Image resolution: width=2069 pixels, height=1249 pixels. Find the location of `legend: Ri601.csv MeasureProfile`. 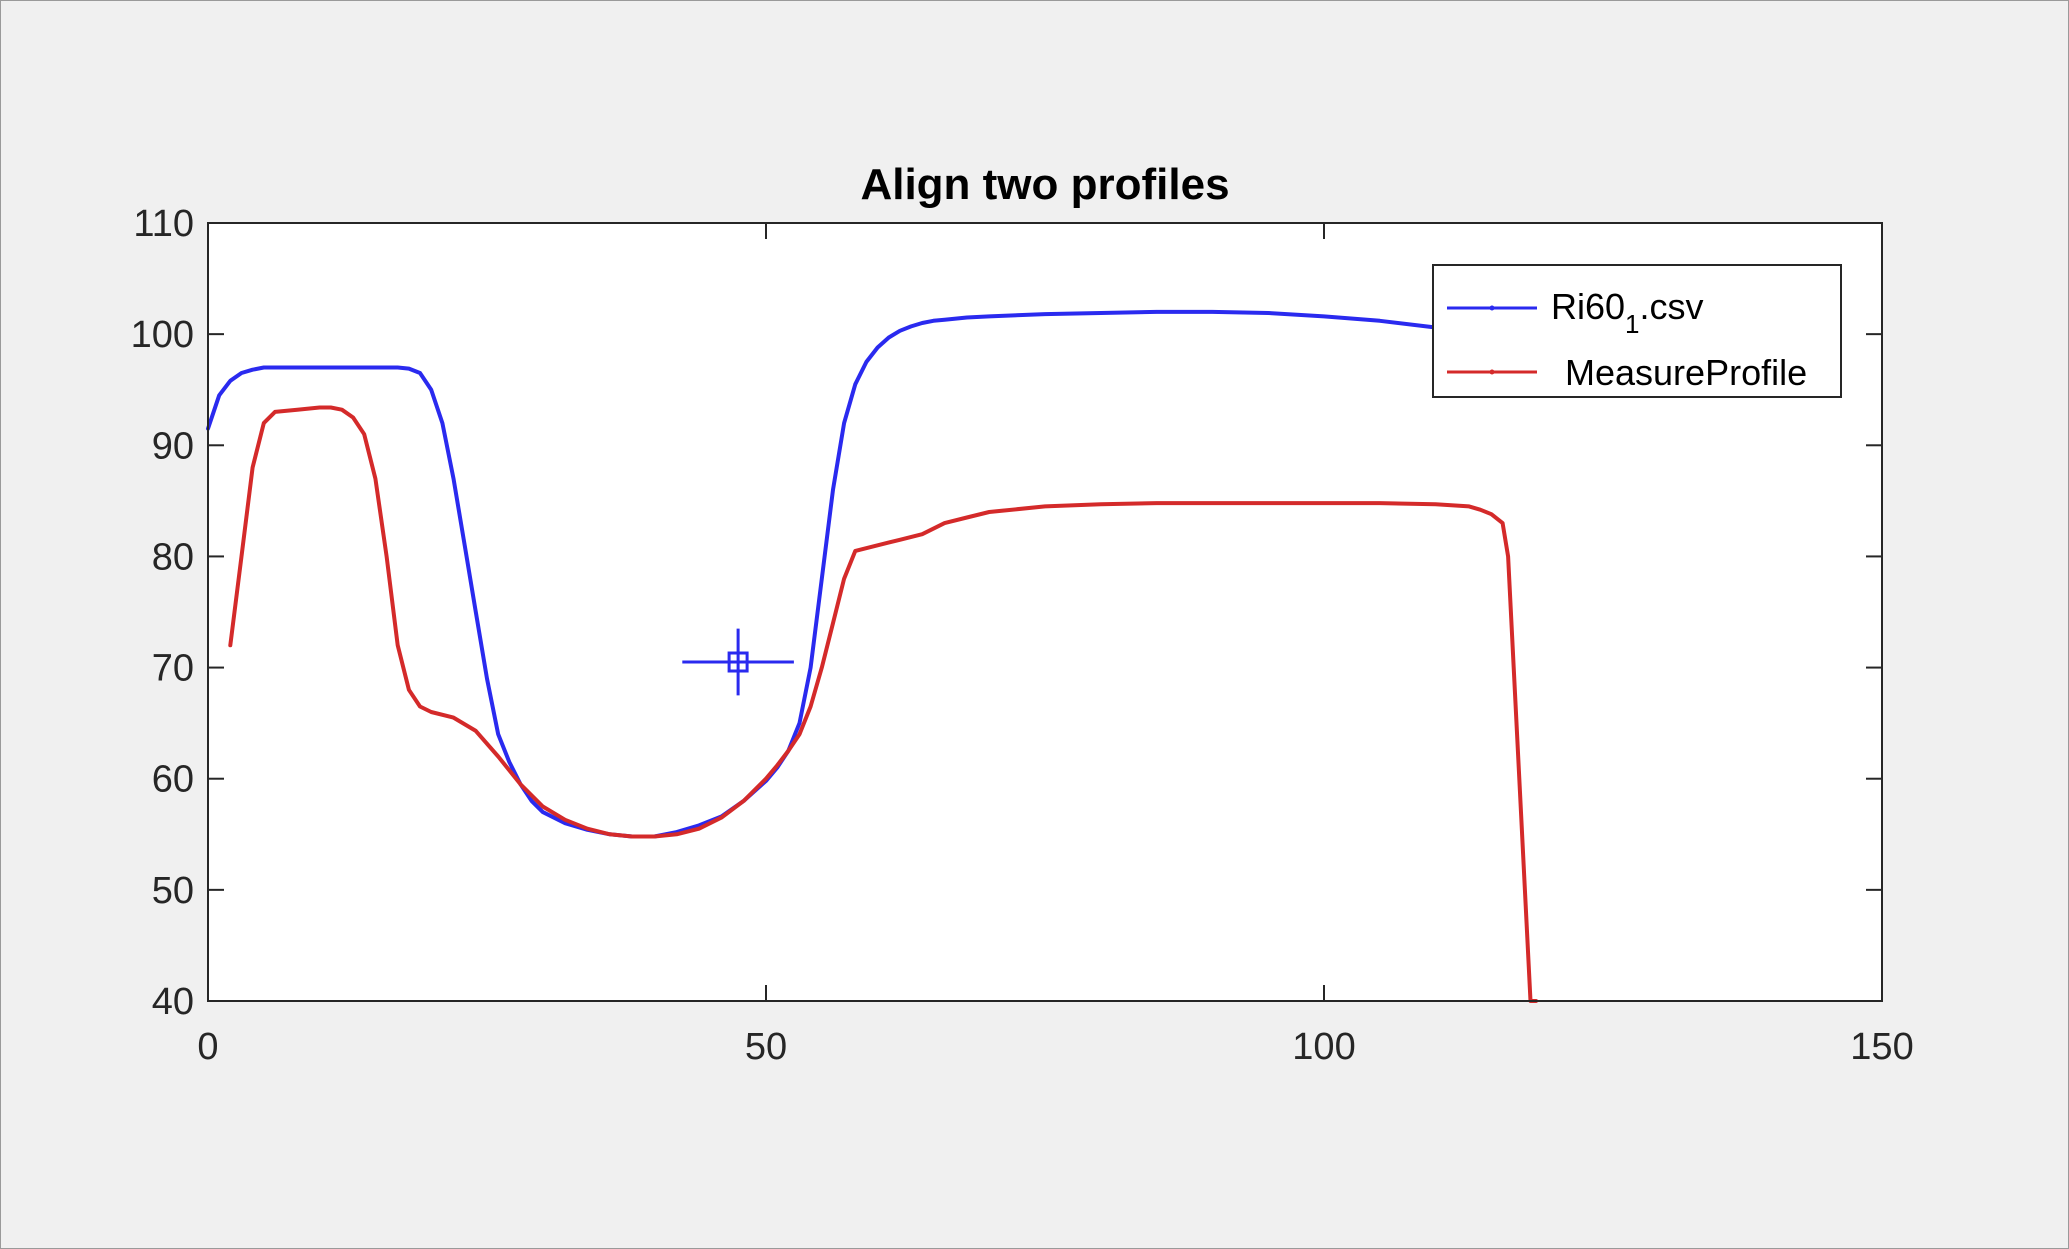

legend: Ri601.csv MeasureProfile is located at coordinates (1637, 331).